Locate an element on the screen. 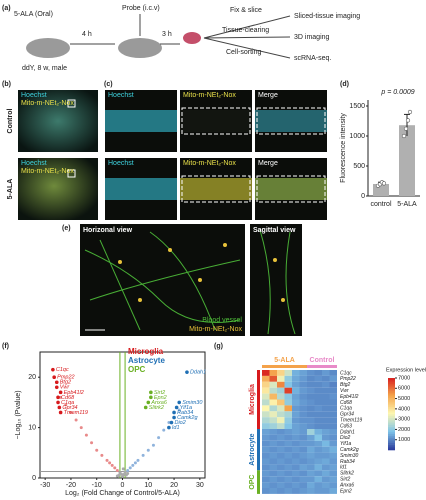 The height and width of the screenshot is (500, 426). output: 3D imaging is located at coordinates (312, 37).